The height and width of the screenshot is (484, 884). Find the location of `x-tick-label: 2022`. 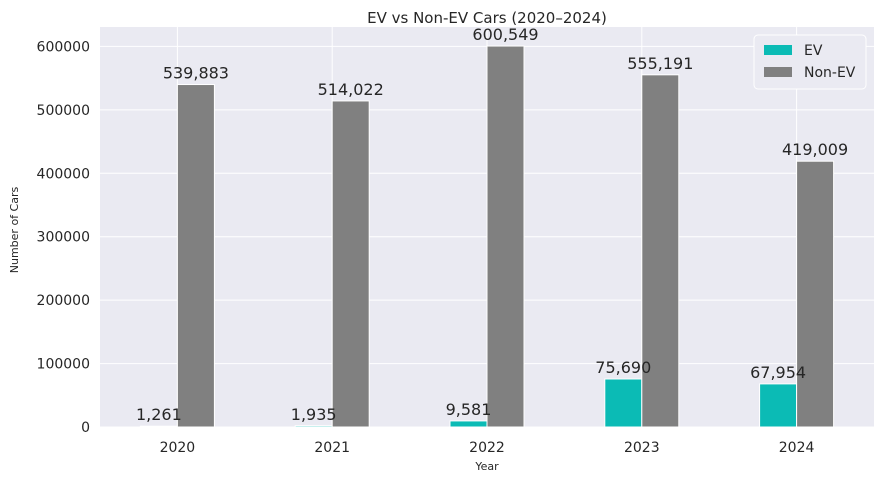

x-tick-label: 2022 is located at coordinates (487, 448).